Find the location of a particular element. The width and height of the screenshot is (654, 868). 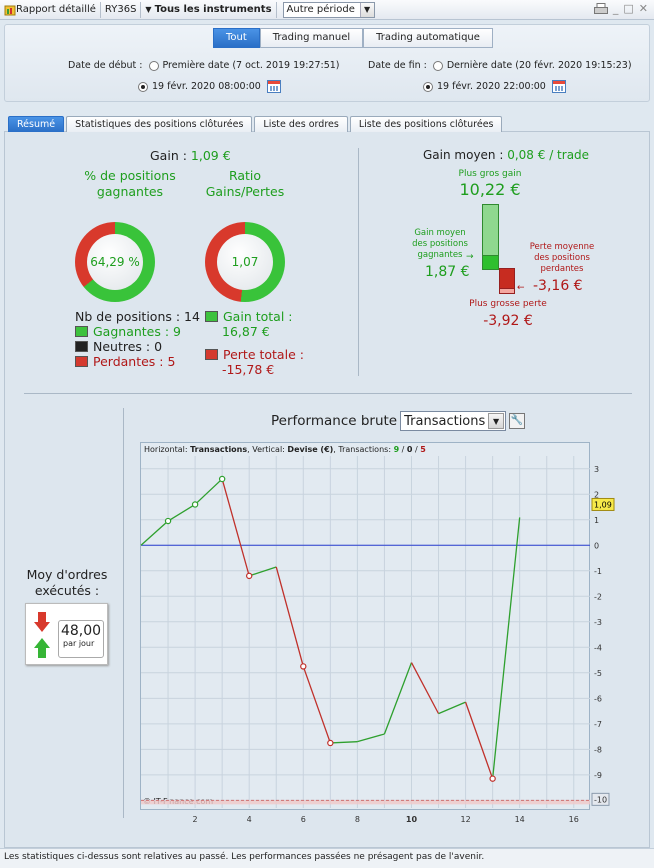

trading-mode-segments: Tout Trading manuel Trading automatique is located at coordinates (353, 38).